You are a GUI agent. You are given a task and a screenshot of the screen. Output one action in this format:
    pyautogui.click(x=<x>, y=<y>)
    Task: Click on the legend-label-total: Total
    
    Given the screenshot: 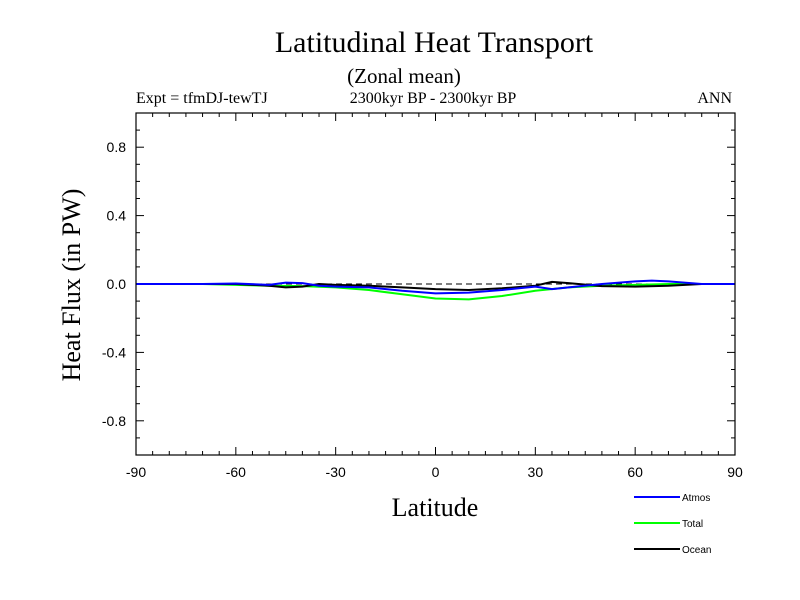 What is the action you would take?
    pyautogui.click(x=692, y=524)
    